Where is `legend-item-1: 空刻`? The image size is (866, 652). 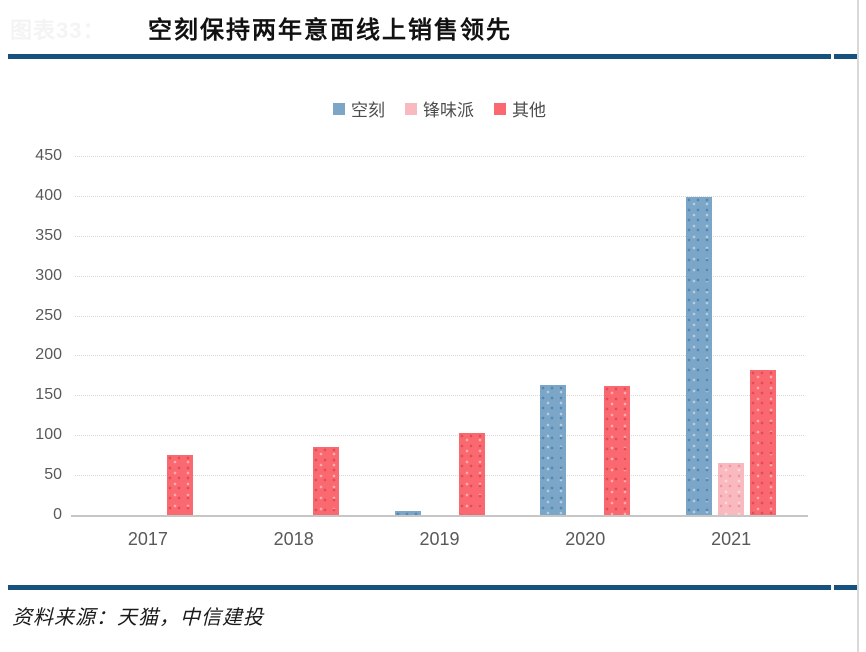
legend-item-1: 空刻 is located at coordinates (359, 108).